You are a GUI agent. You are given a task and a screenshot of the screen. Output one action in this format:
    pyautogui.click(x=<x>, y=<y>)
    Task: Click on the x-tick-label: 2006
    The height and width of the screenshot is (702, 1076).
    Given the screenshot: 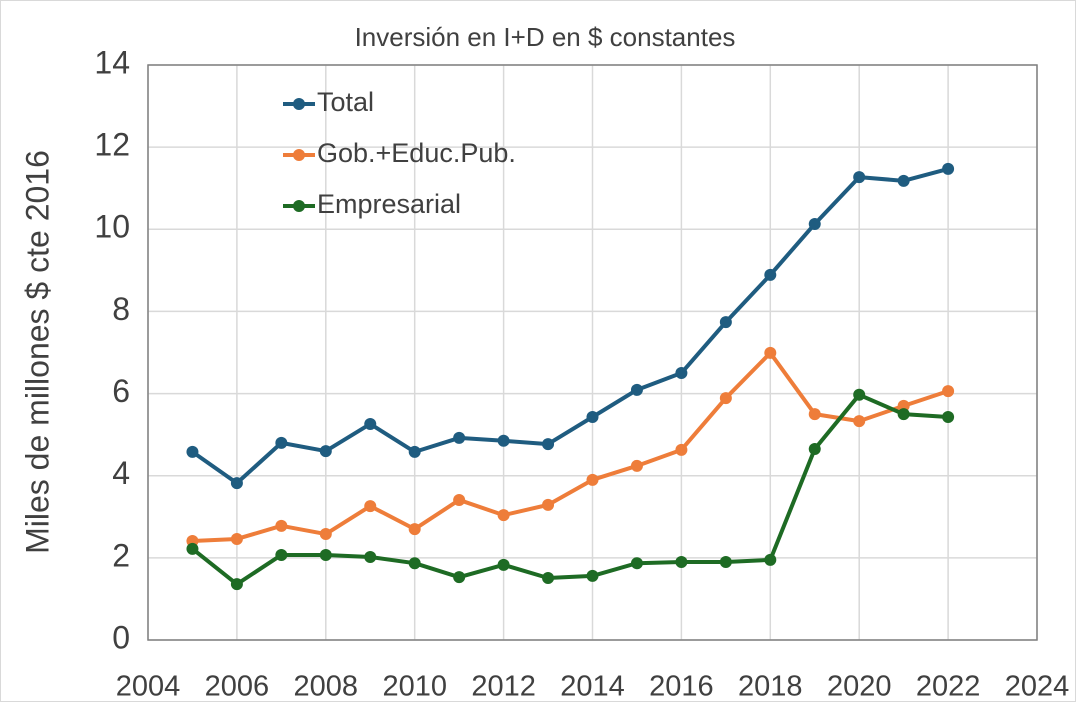 What is the action you would take?
    pyautogui.click(x=237, y=686)
    